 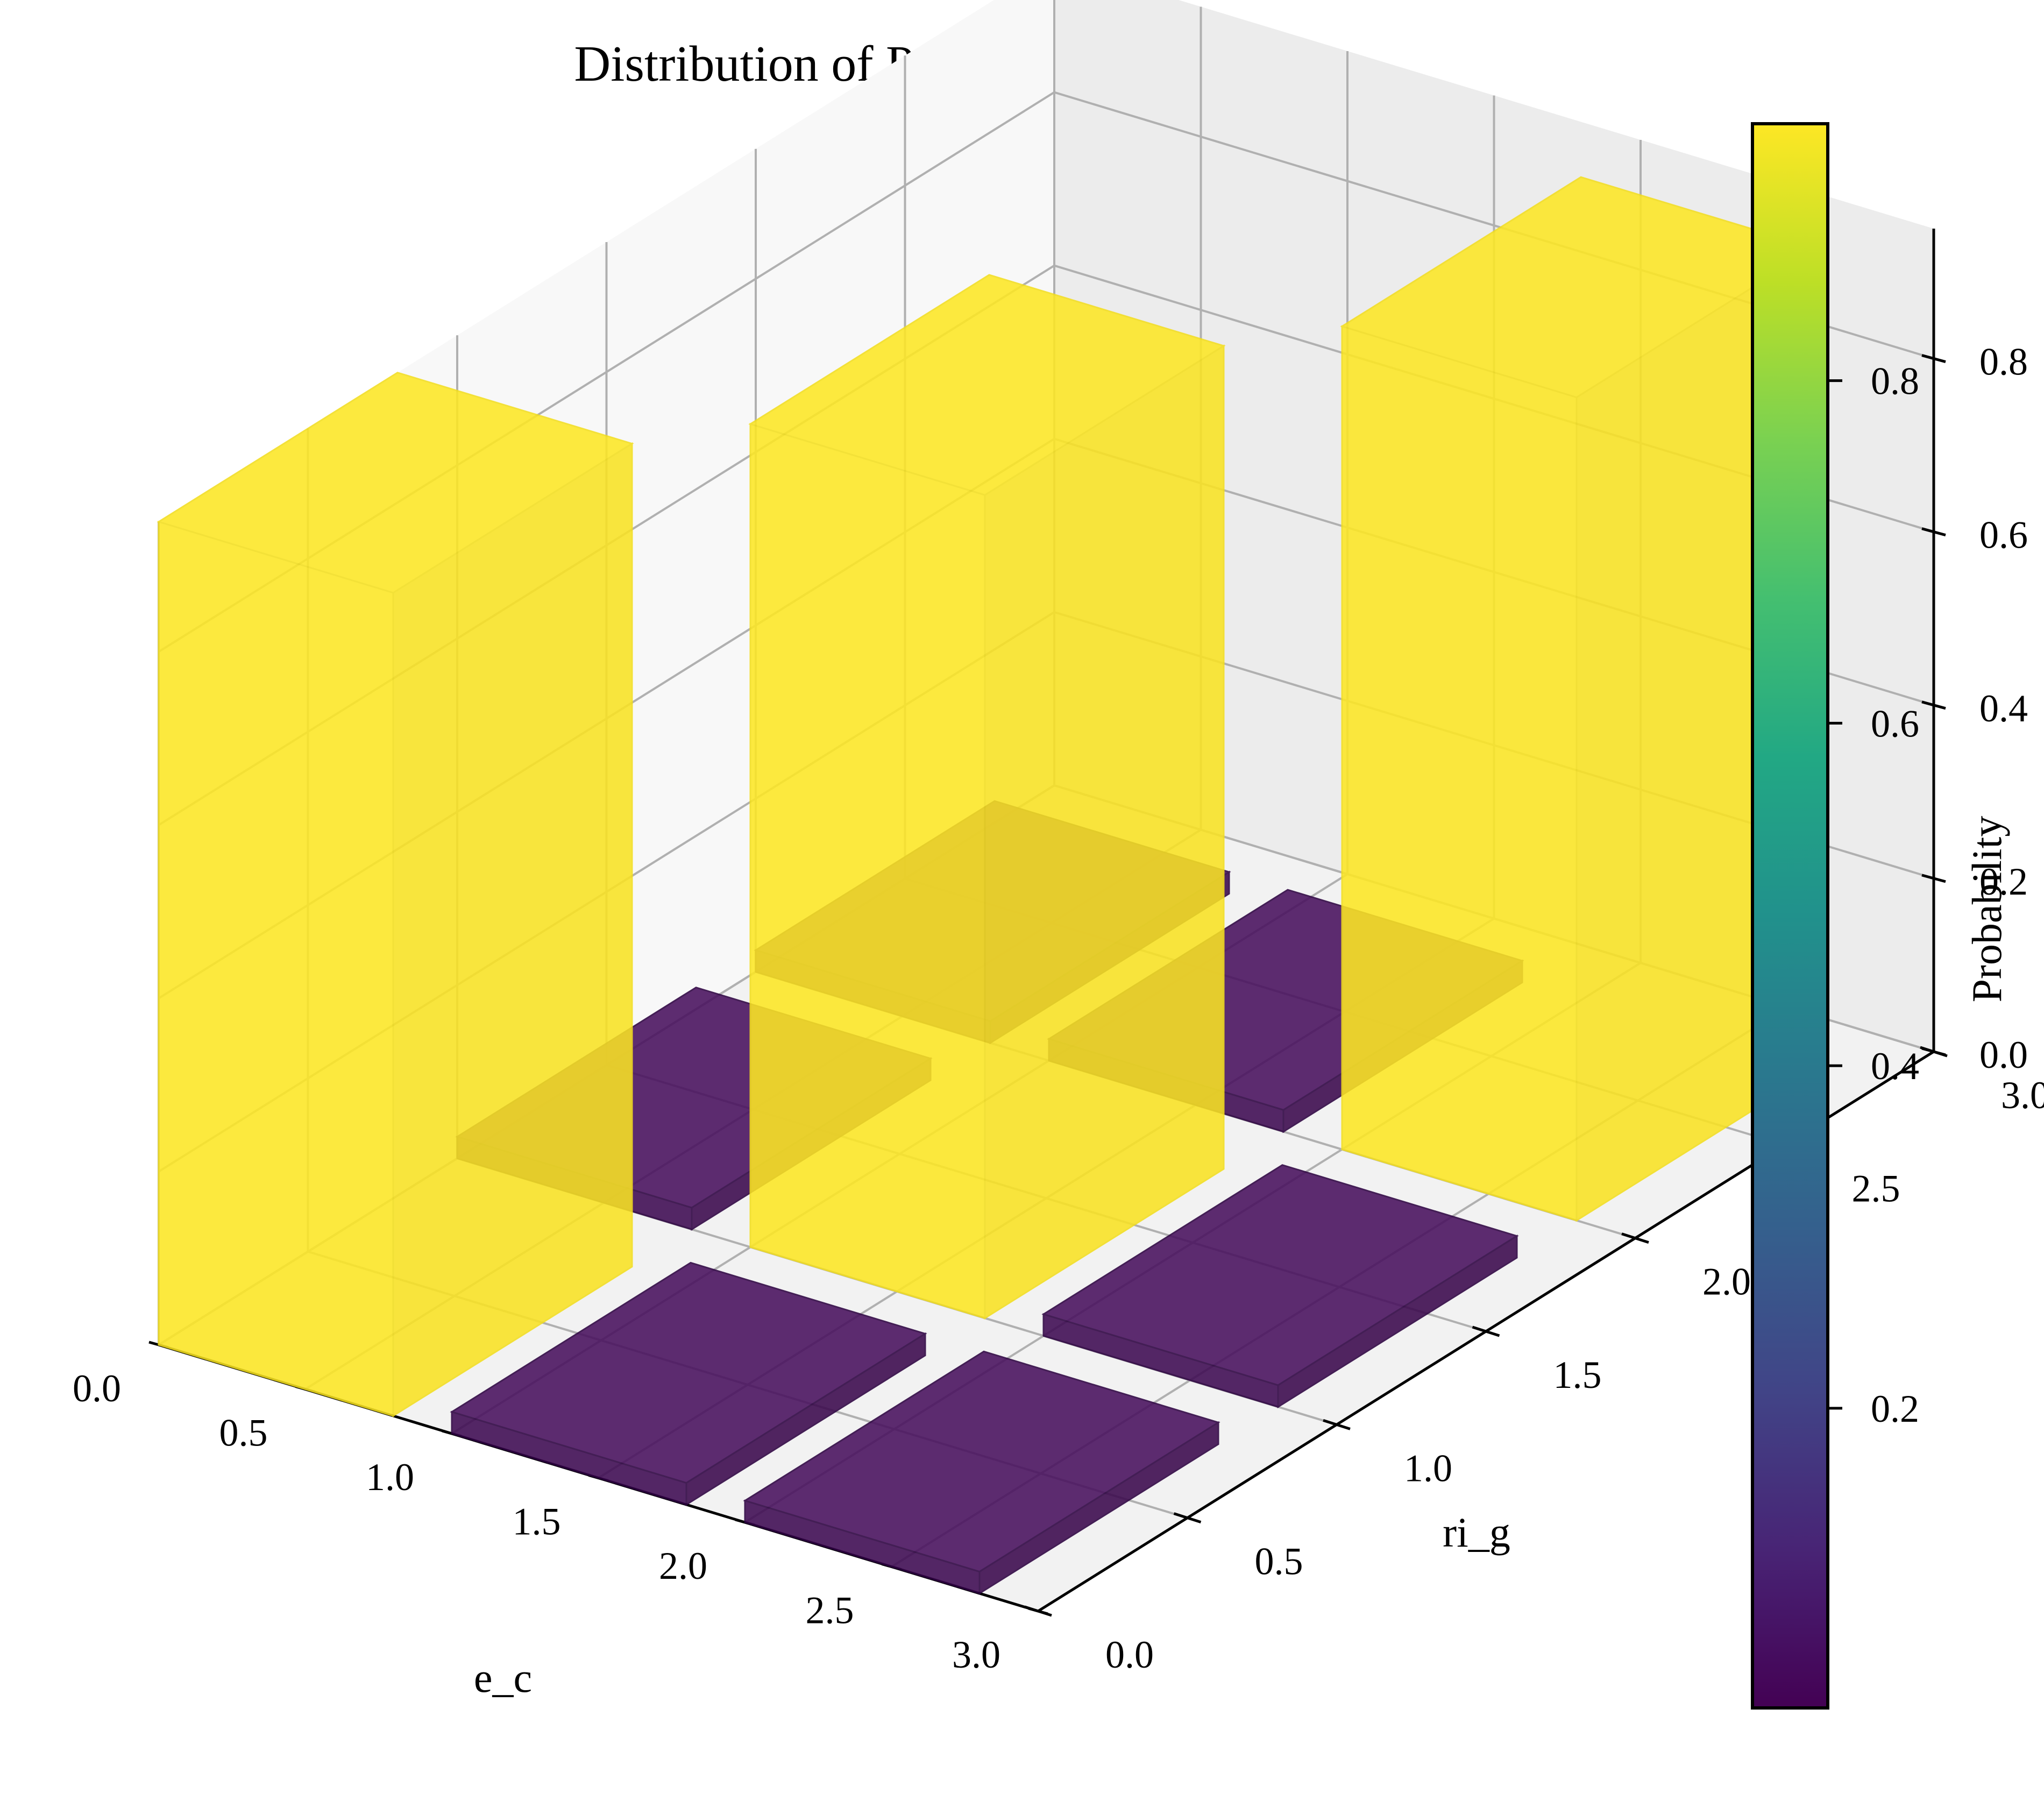 I want to click on z-tick-label: 0.6, so click(x=2004, y=535).